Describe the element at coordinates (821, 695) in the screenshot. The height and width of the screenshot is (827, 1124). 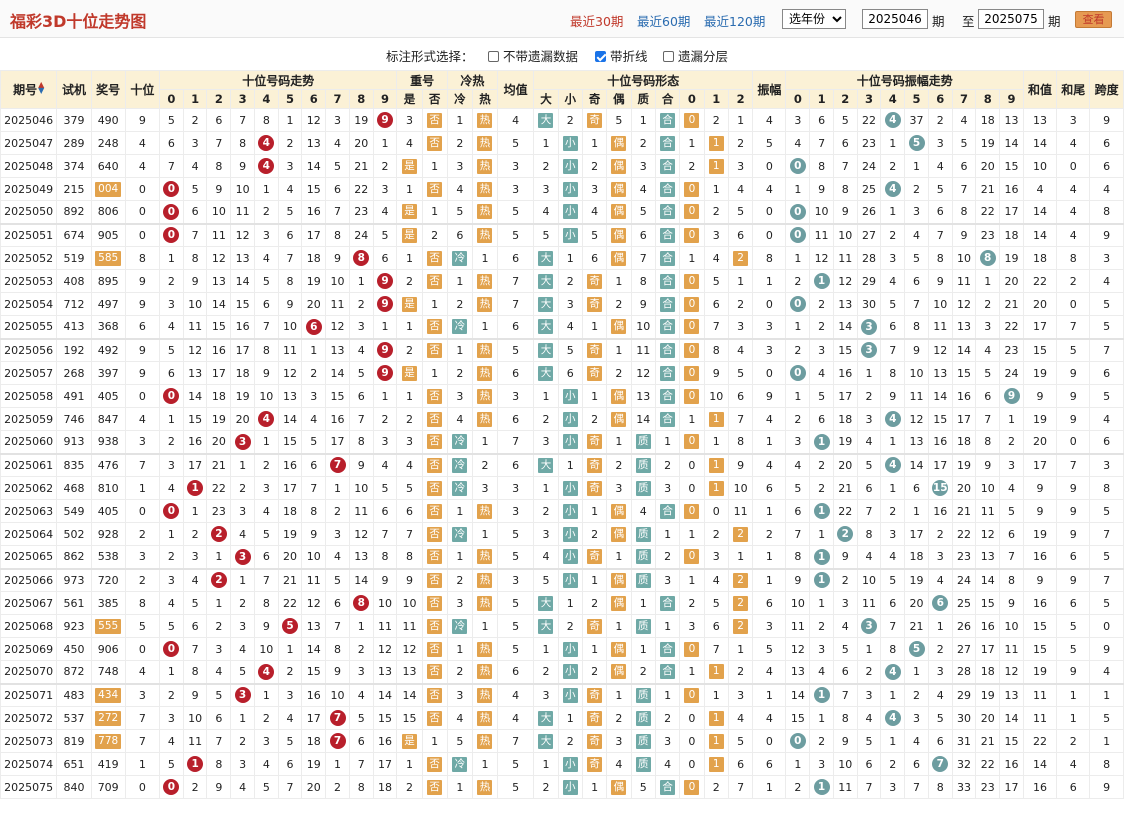
I see `amp-ball: 1` at that location.